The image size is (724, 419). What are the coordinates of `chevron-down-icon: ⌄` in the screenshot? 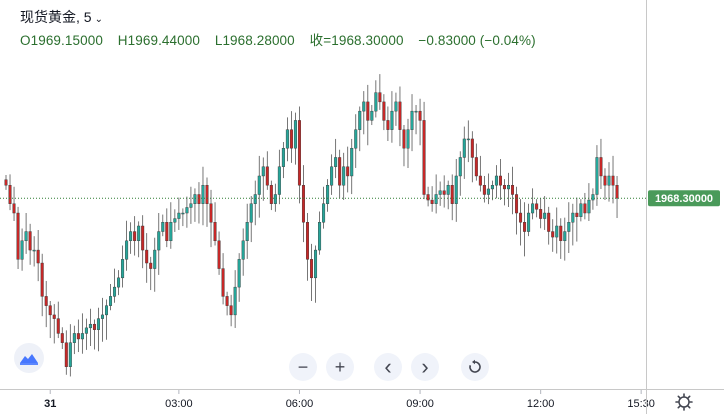 It's located at (99, 19).